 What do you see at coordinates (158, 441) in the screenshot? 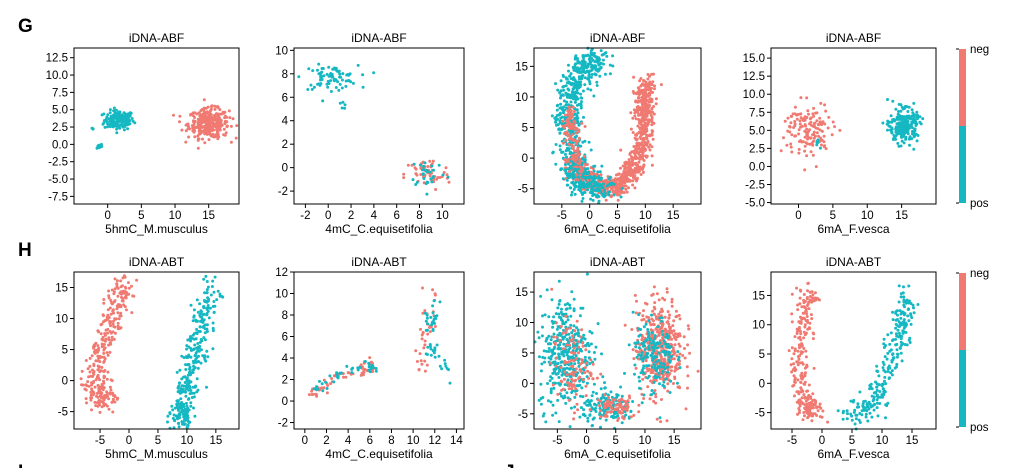
I see `x-tick-label: 5` at bounding box center [158, 441].